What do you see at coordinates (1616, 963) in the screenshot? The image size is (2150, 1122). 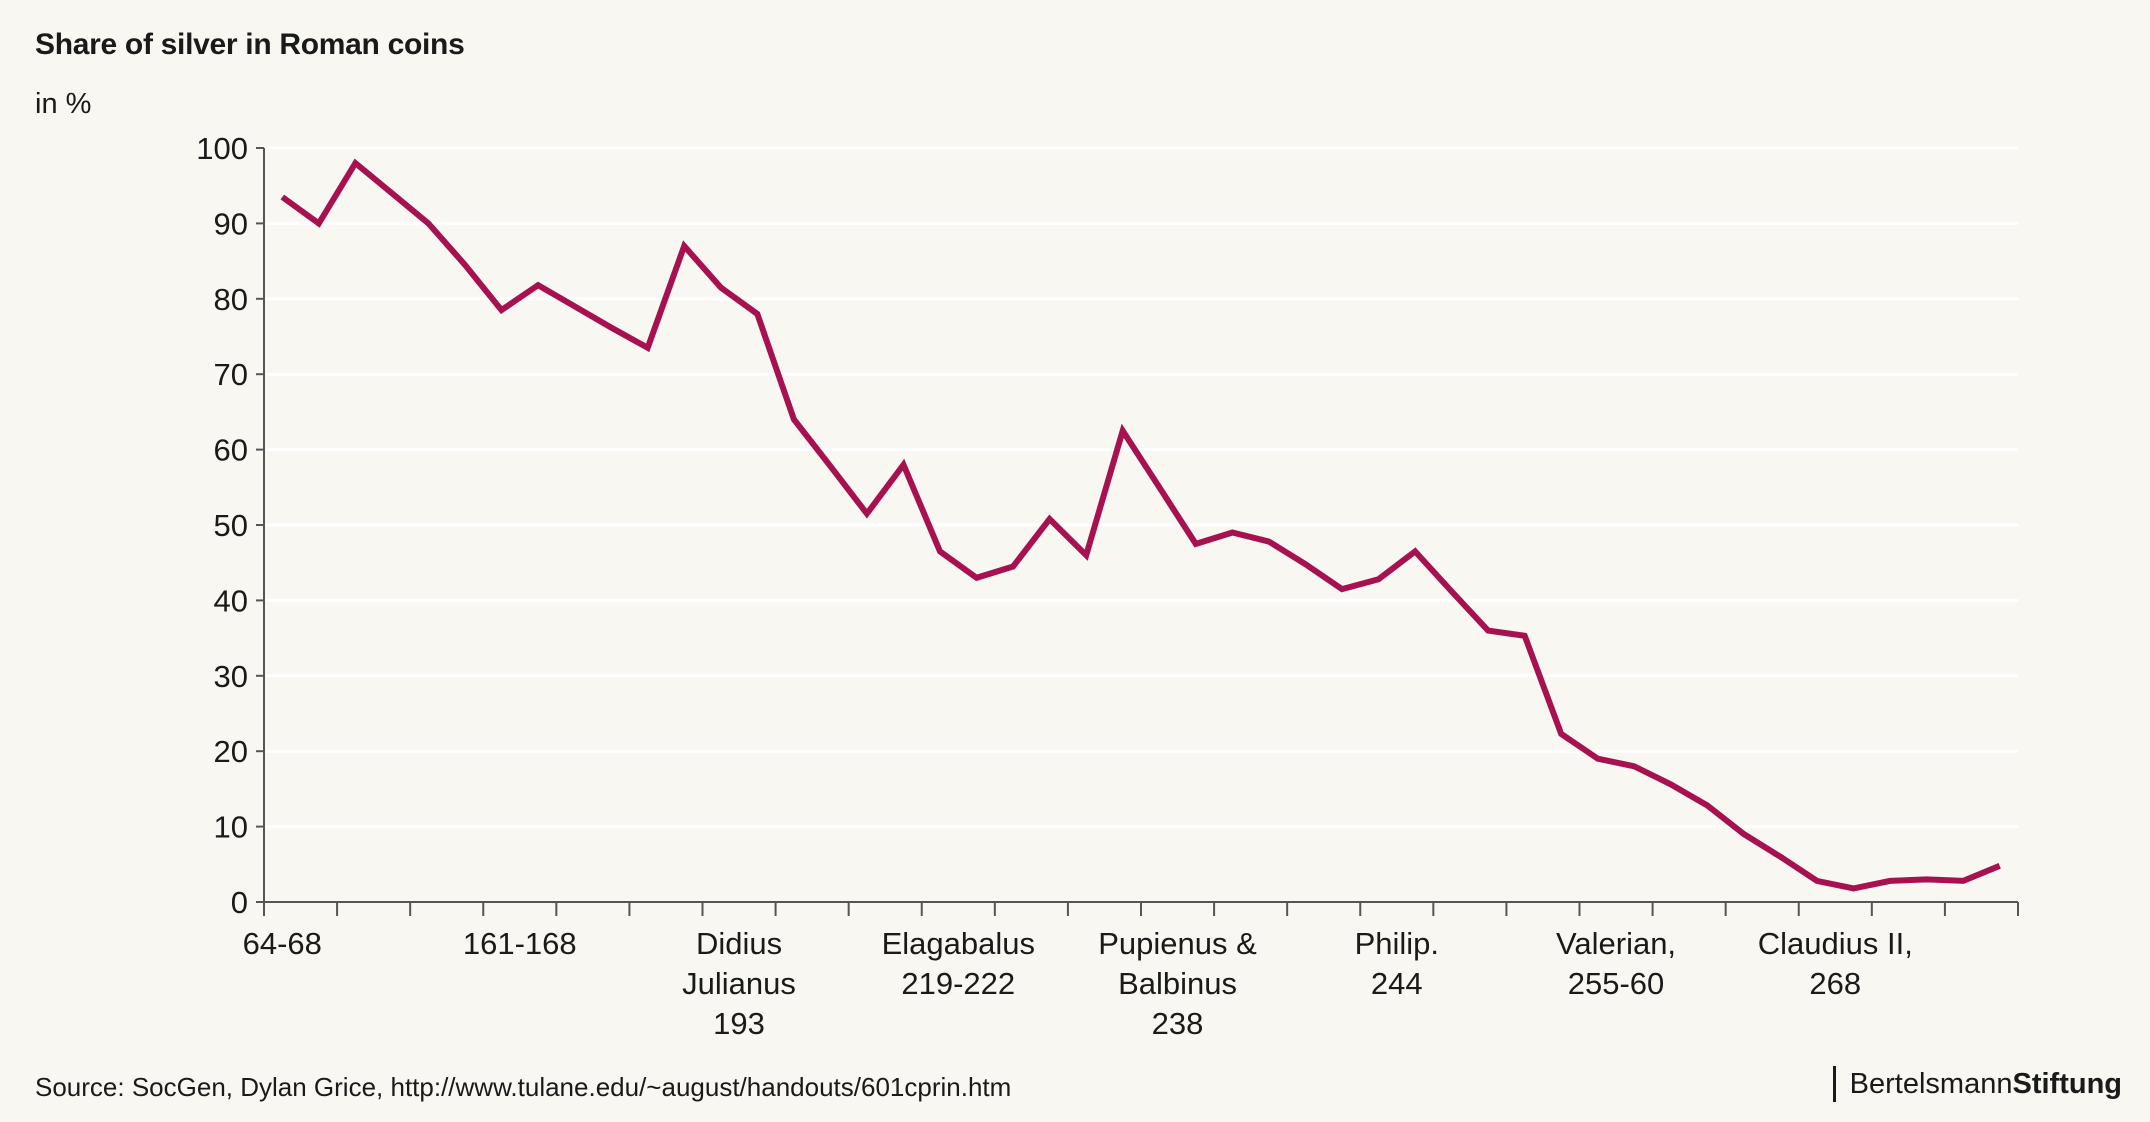 I see `x-tick-label: Valerian, 255-60` at bounding box center [1616, 963].